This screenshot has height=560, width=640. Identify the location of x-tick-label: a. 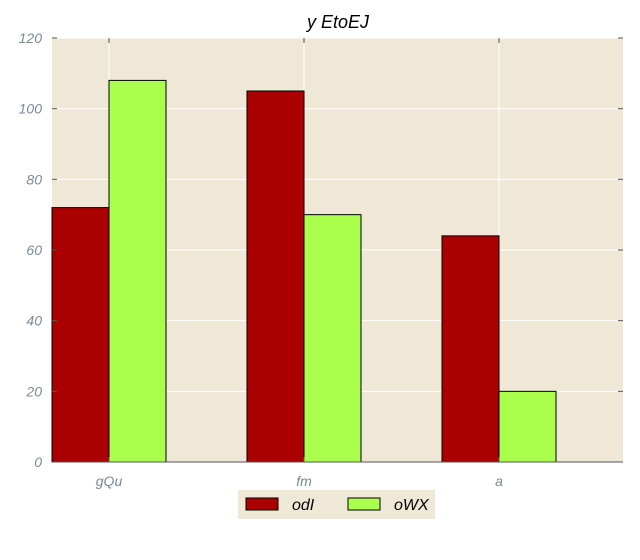
(499, 481).